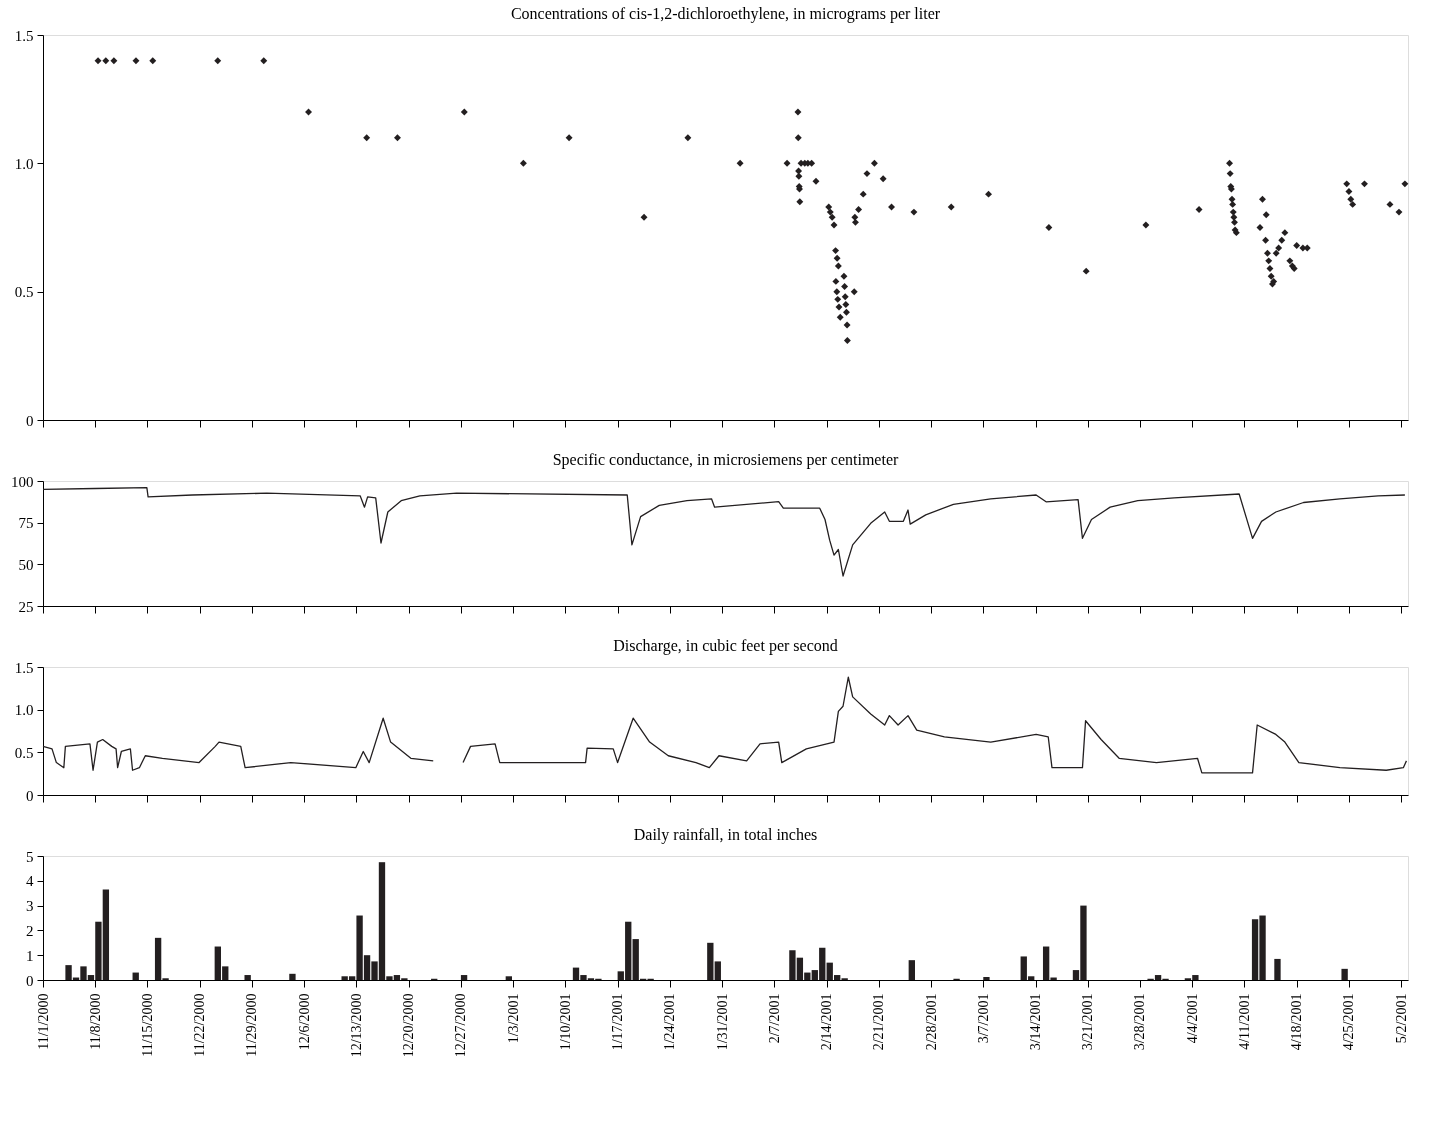 The height and width of the screenshot is (1145, 1442). I want to click on y-tick-label: 25, so click(26, 606).